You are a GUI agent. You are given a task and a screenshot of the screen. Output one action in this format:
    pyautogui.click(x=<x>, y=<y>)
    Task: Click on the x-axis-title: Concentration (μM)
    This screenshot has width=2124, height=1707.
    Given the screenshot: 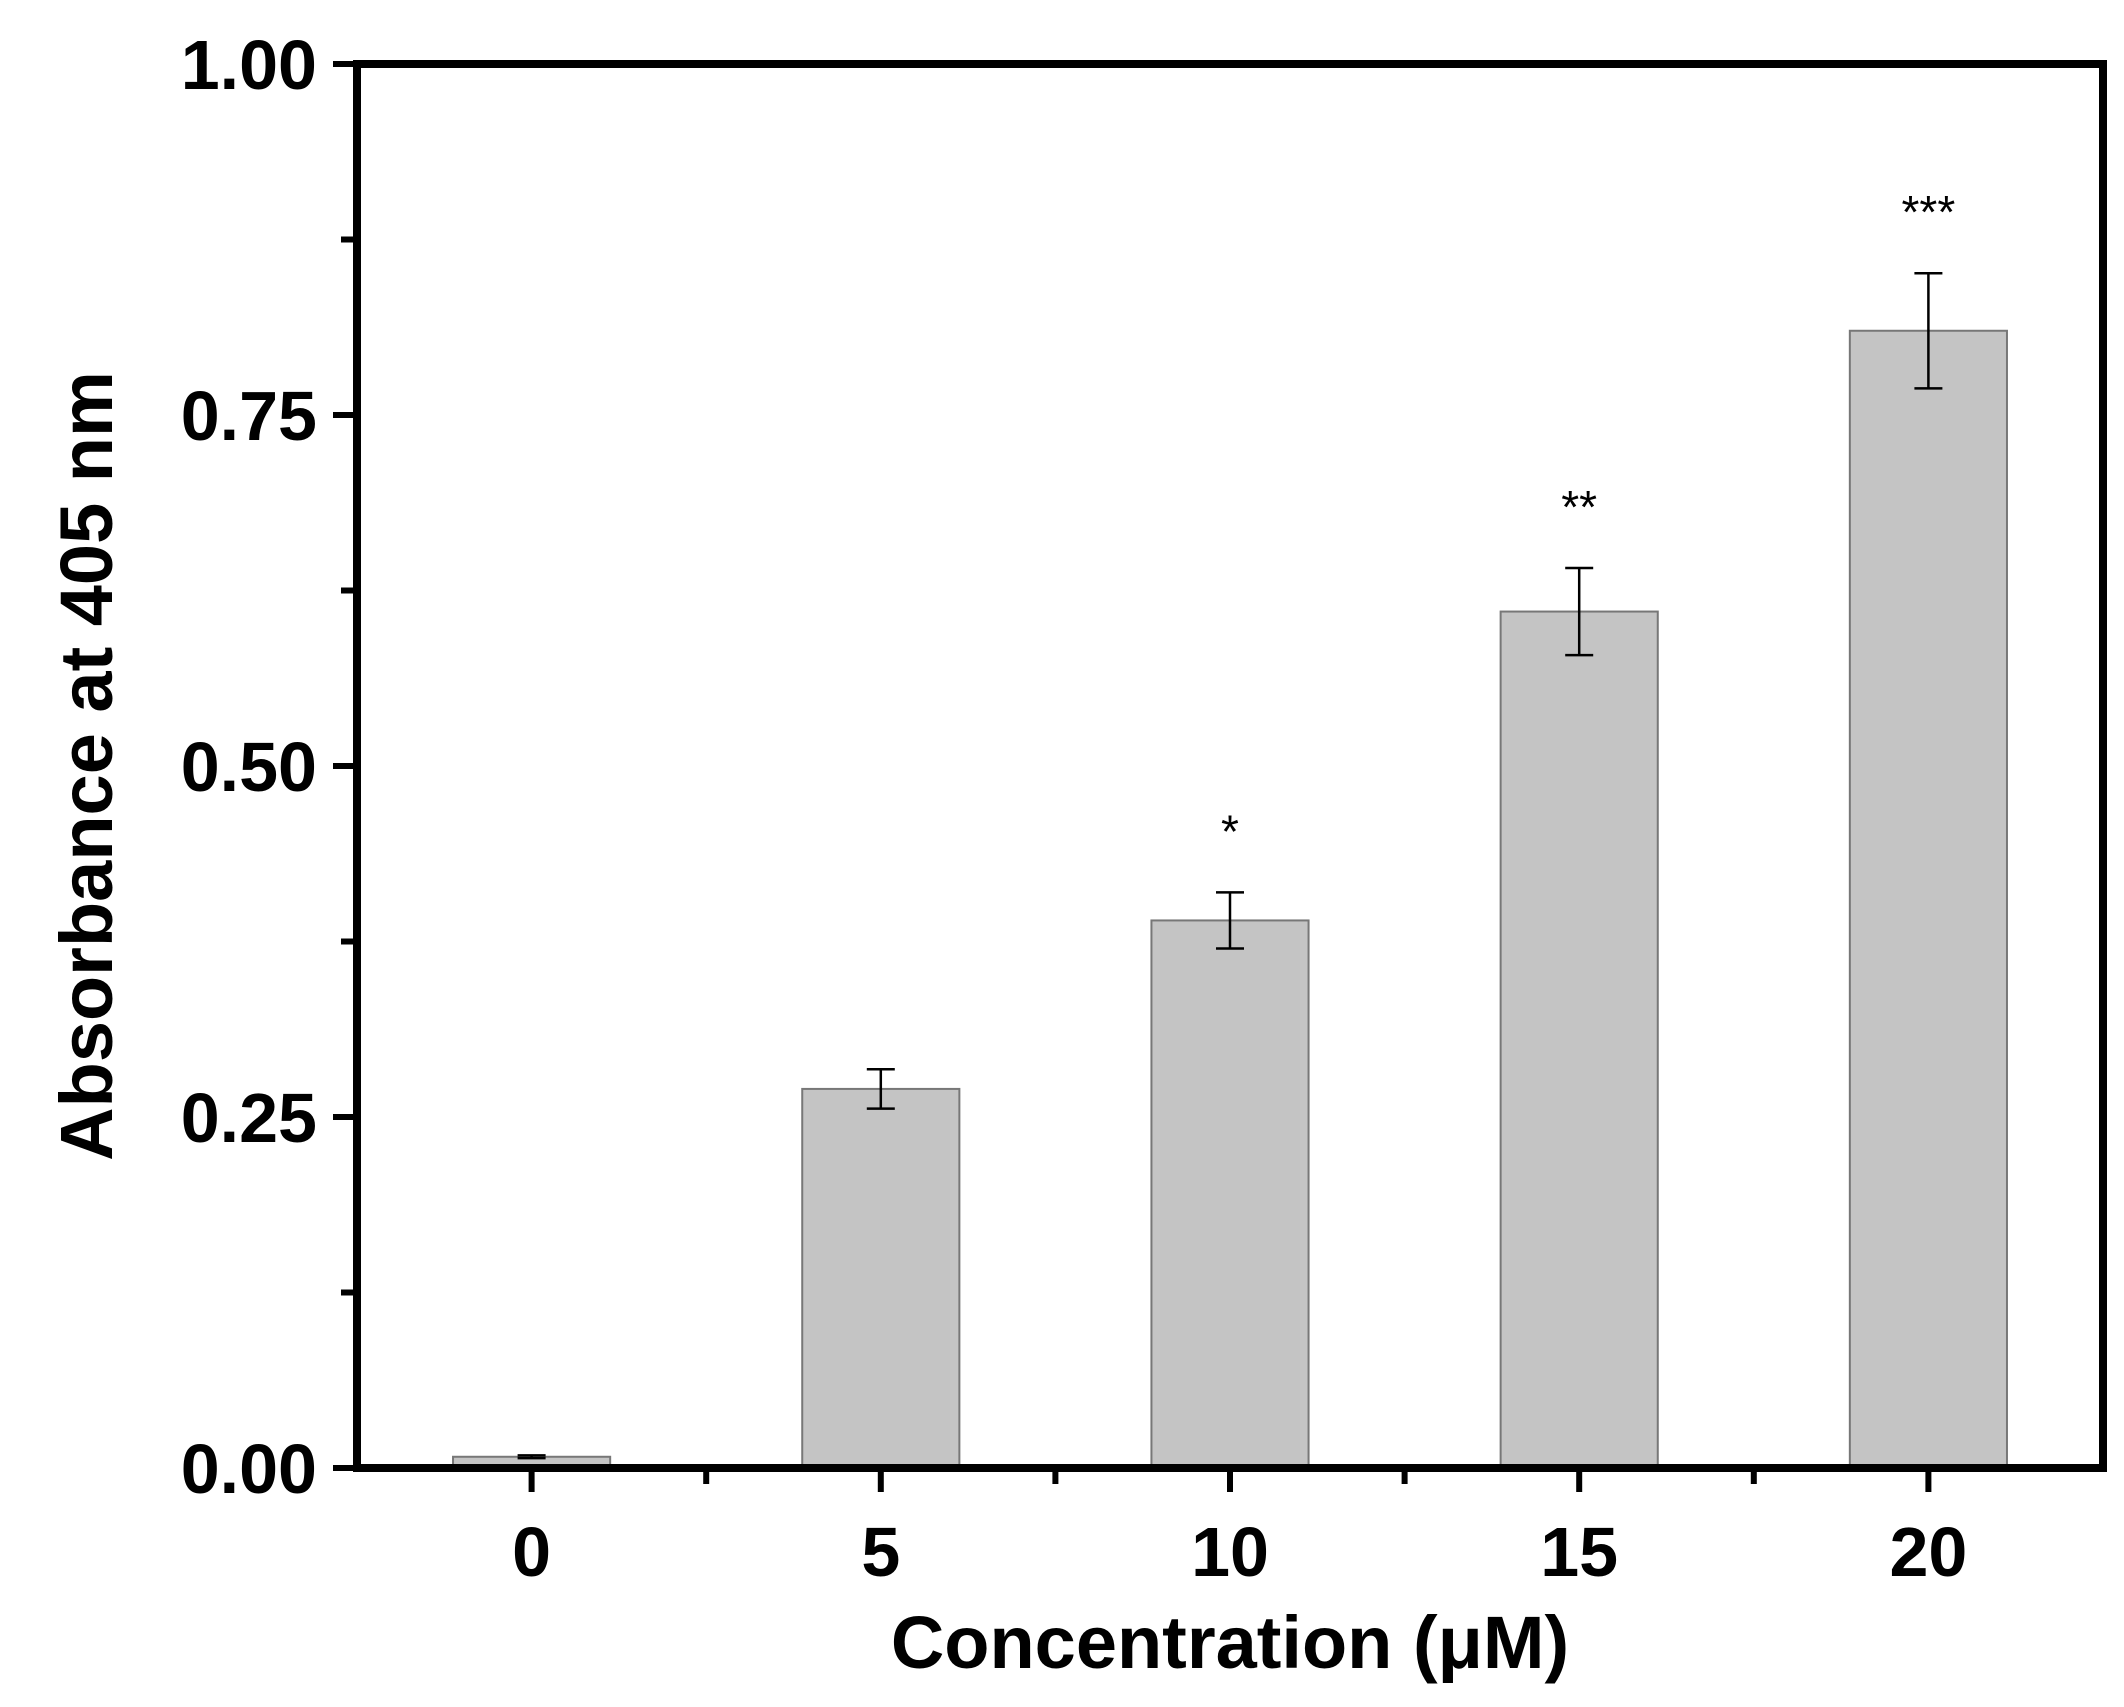 What is the action you would take?
    pyautogui.click(x=1230, y=1642)
    